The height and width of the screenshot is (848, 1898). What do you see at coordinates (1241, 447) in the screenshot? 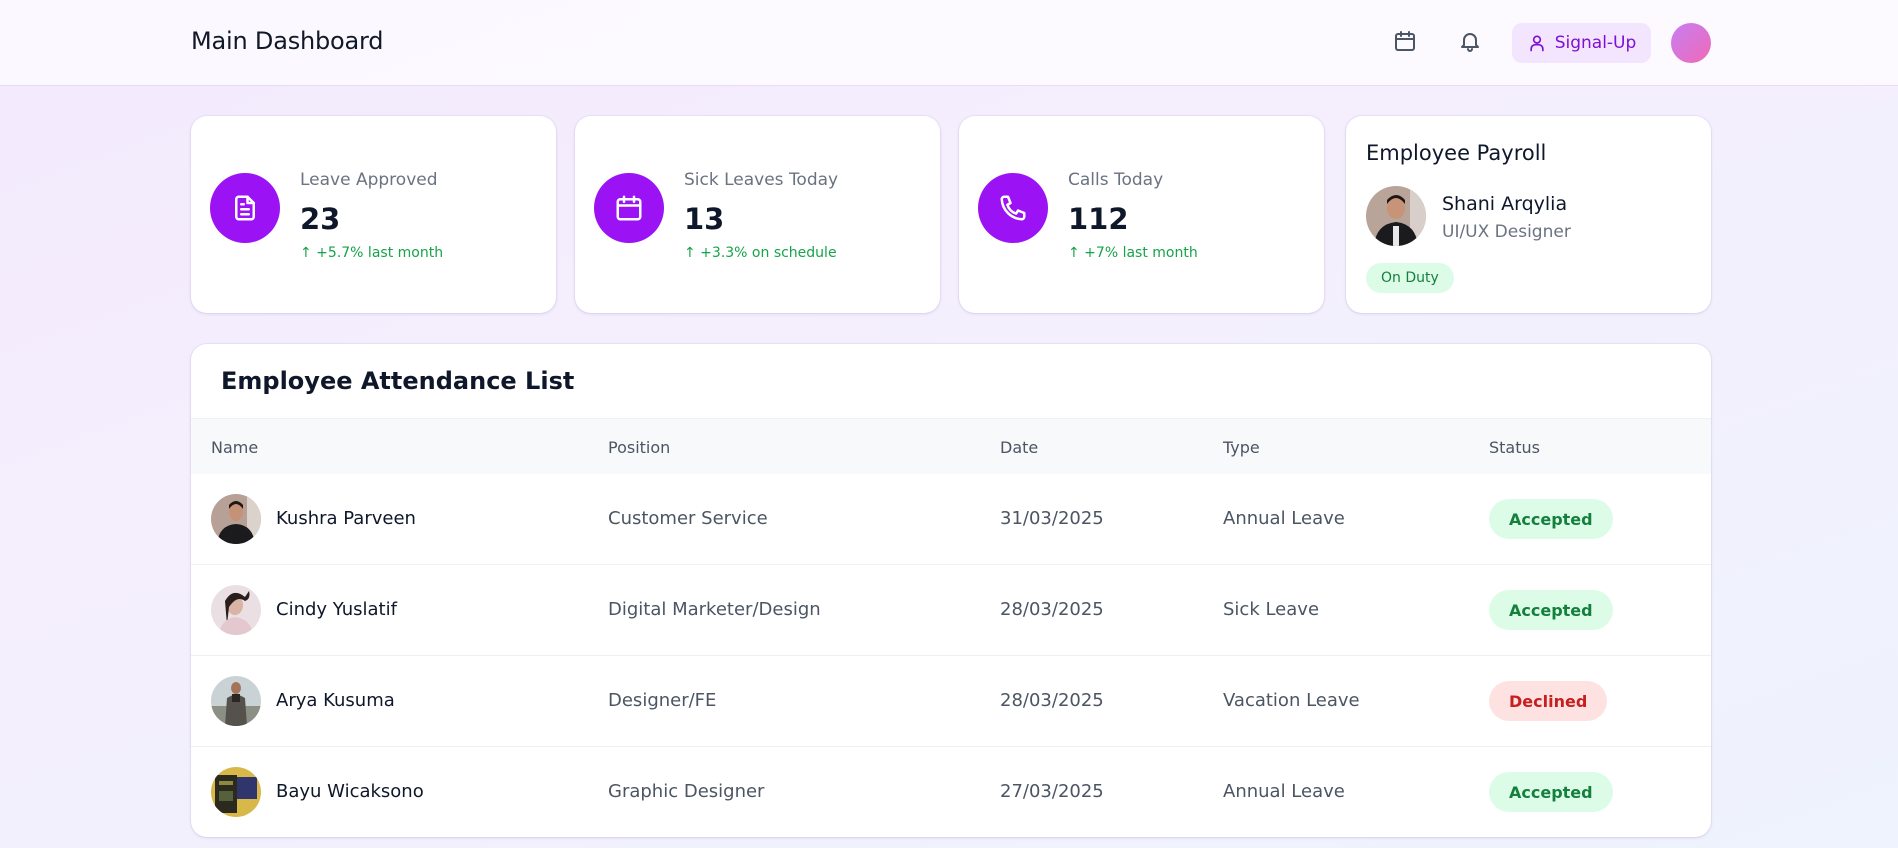
I see `column-header-type: Type` at bounding box center [1241, 447].